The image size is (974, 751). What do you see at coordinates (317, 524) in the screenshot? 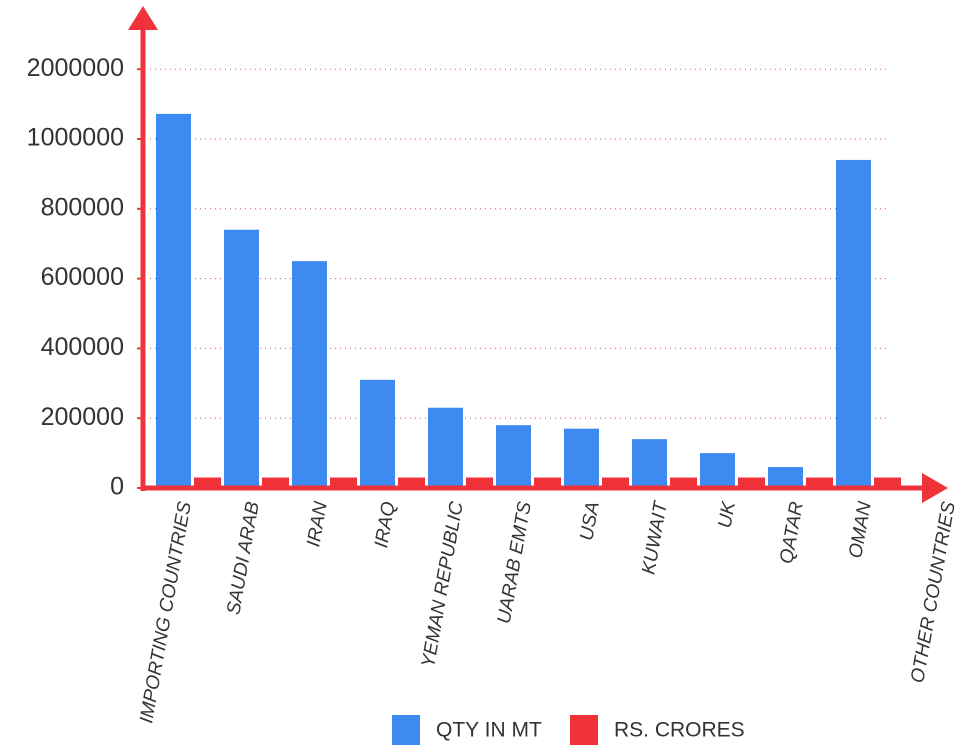
I see `x-tick-label: IRAN` at bounding box center [317, 524].